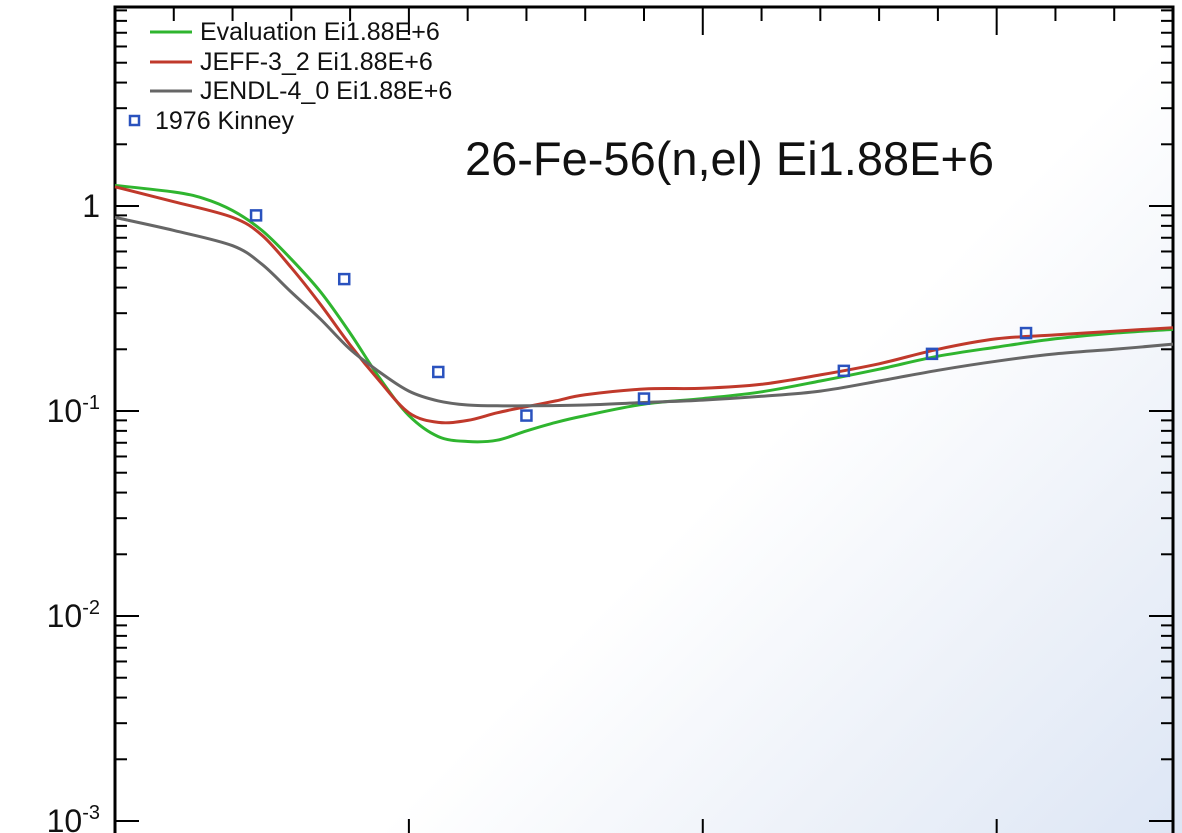 This screenshot has height=833, width=1182. Describe the element at coordinates (320, 32) in the screenshot. I see `legend-label: Evaluation Ei1.88E+6` at that location.